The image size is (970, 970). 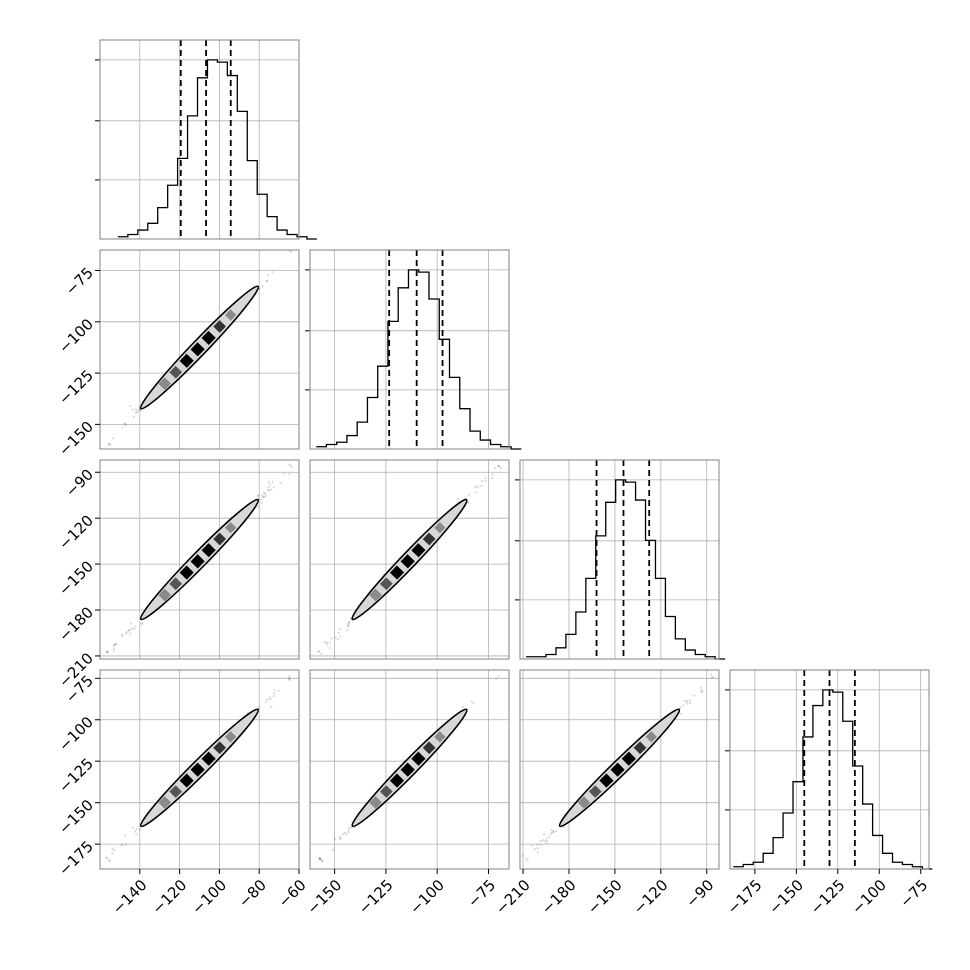 I want to click on ytick-label: −125, so click(x=76, y=775).